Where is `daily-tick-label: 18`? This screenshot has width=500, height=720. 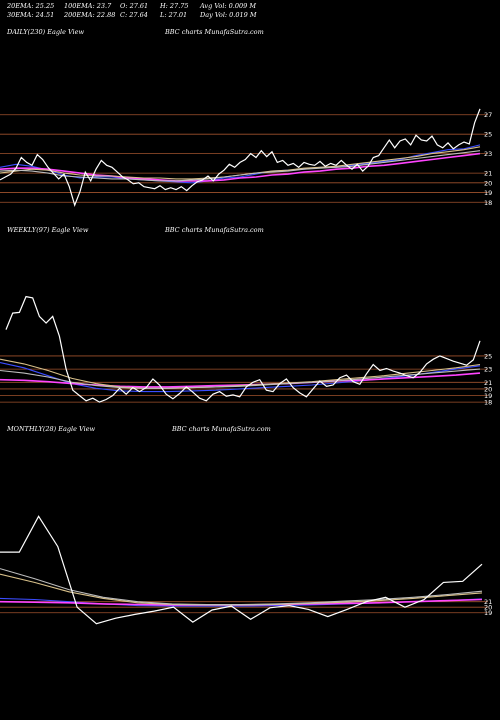 daily-tick-label: 18 is located at coordinates (488, 203).